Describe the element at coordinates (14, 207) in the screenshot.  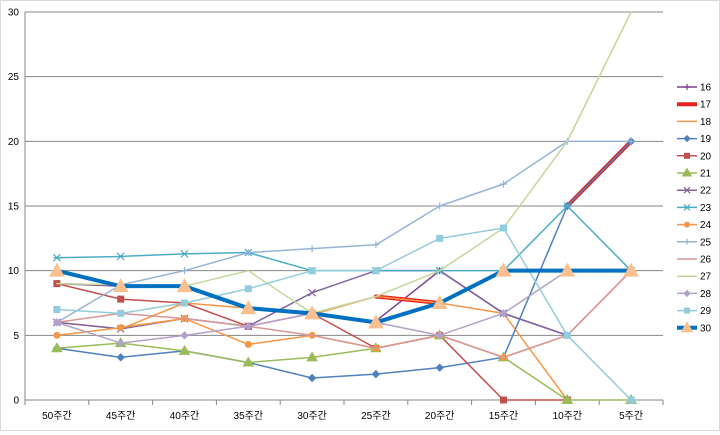
I see `y-tick-label: 15` at that location.